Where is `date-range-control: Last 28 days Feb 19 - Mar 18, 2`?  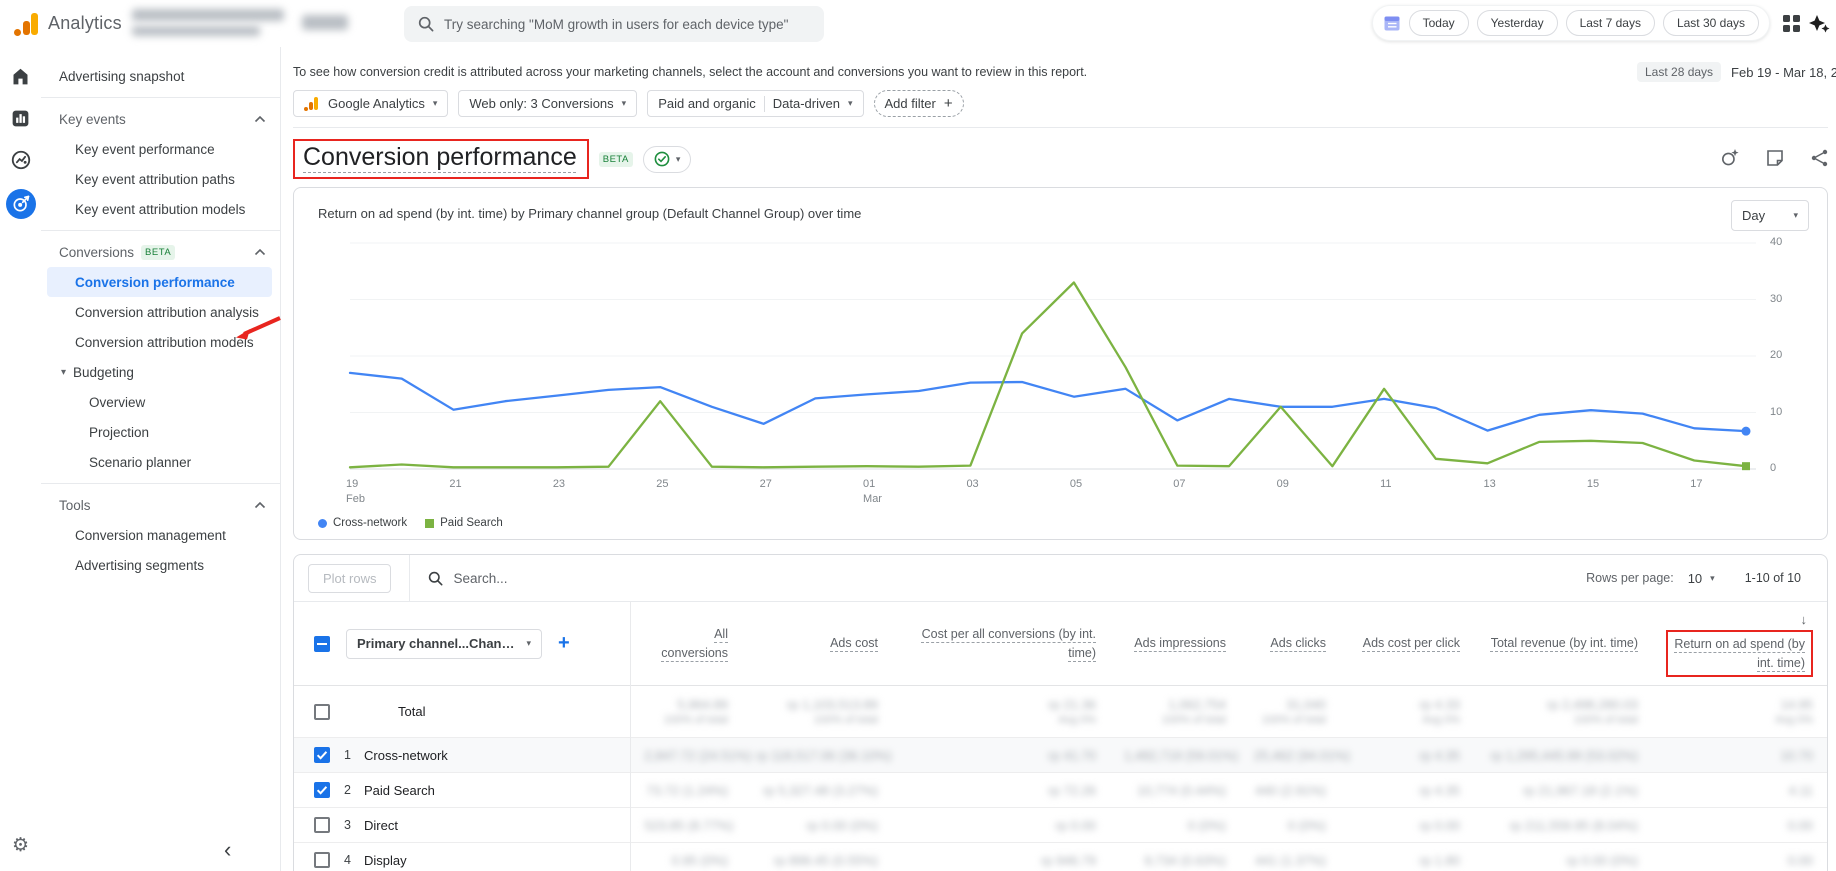 date-range-control: Last 28 days Feb 19 - Mar 18, 2 is located at coordinates (1736, 72).